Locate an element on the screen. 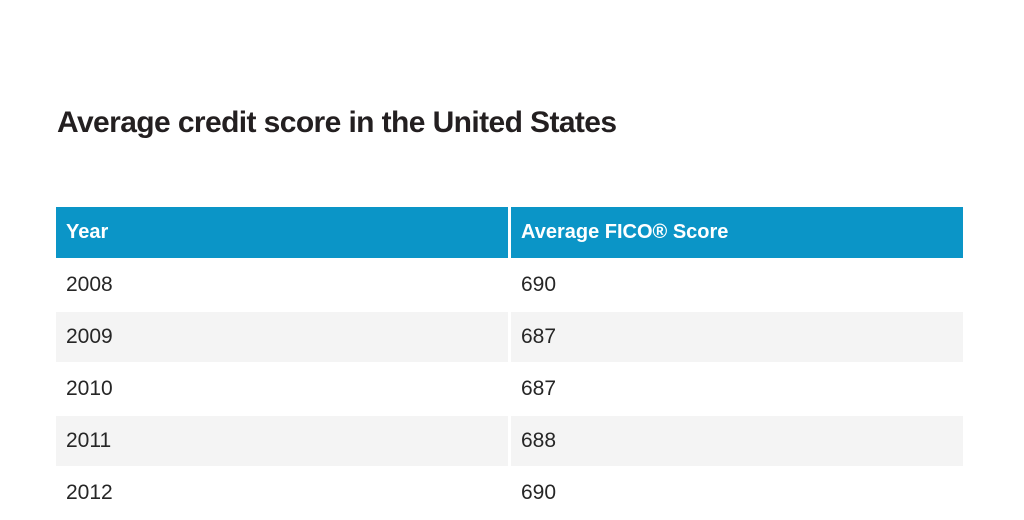 The height and width of the screenshot is (520, 1024). column-header-average-fico-score: Average FICO® Score is located at coordinates (737, 232).